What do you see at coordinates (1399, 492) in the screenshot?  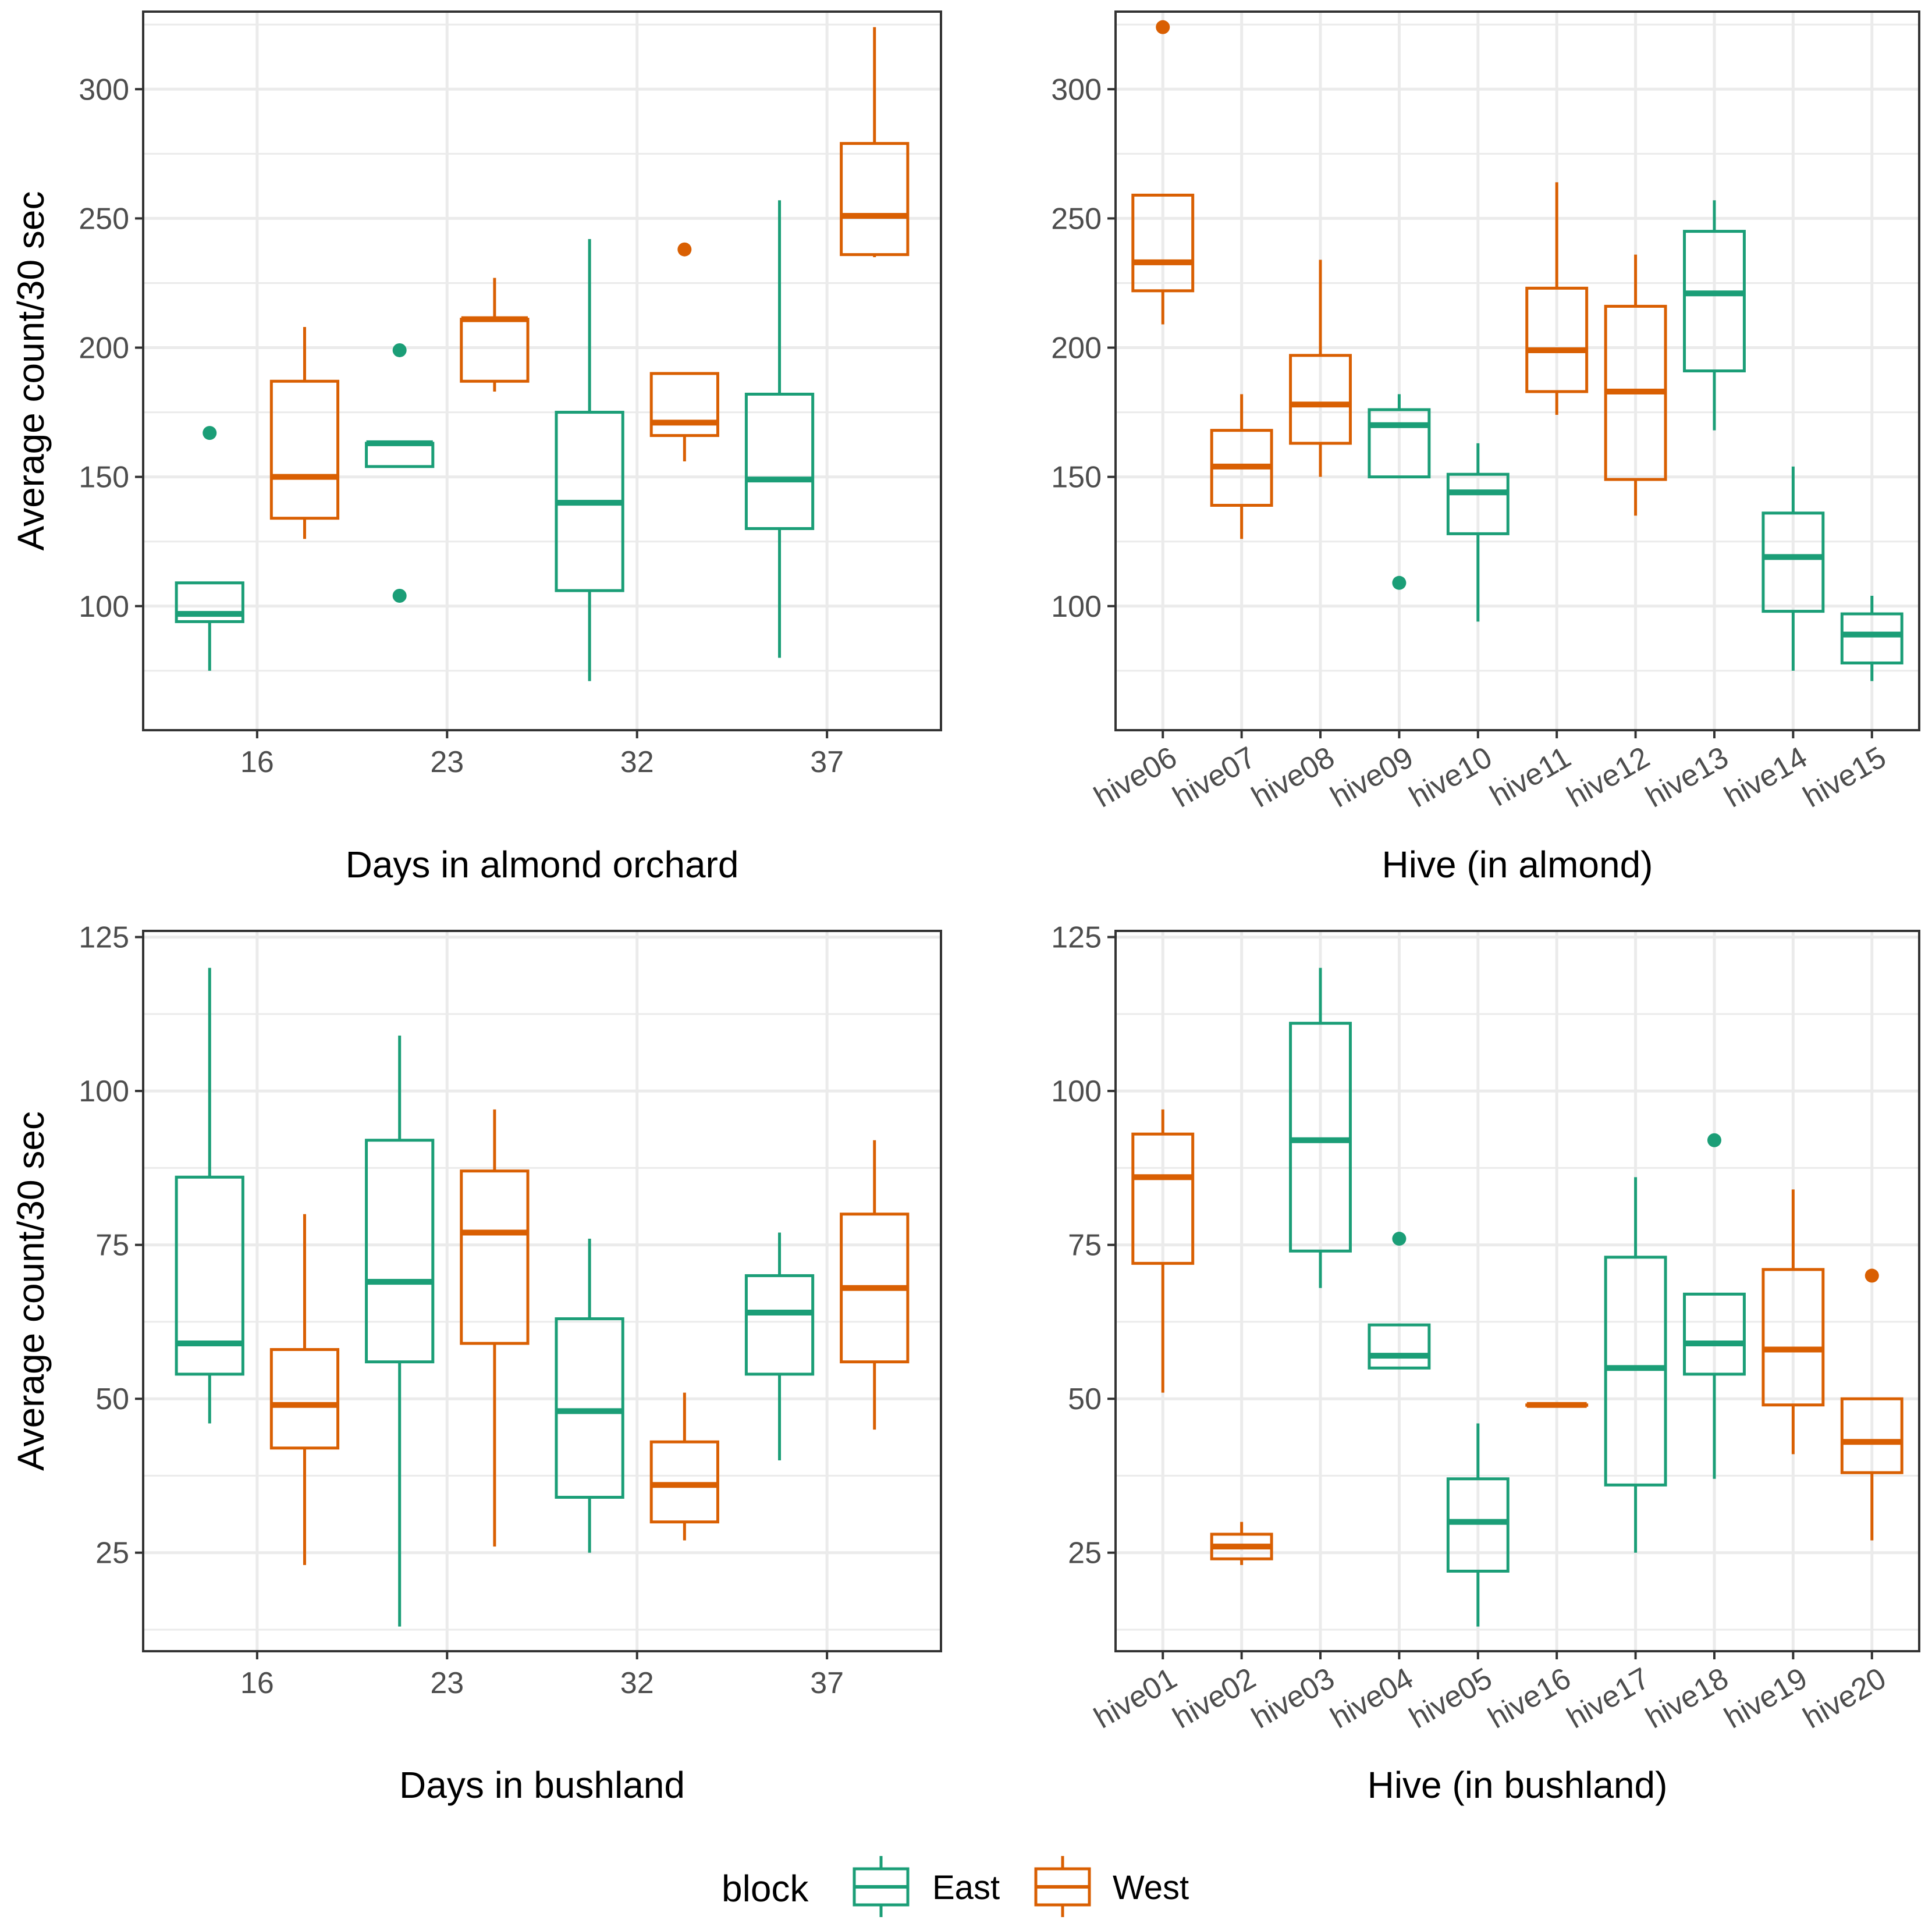 I see `boxplot-hive09` at bounding box center [1399, 492].